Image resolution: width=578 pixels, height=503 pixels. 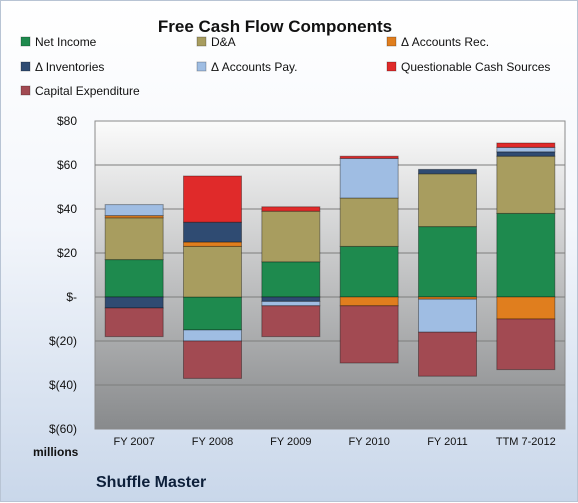 I want to click on legend-swatch-delta-inventories, so click(x=25, y=66).